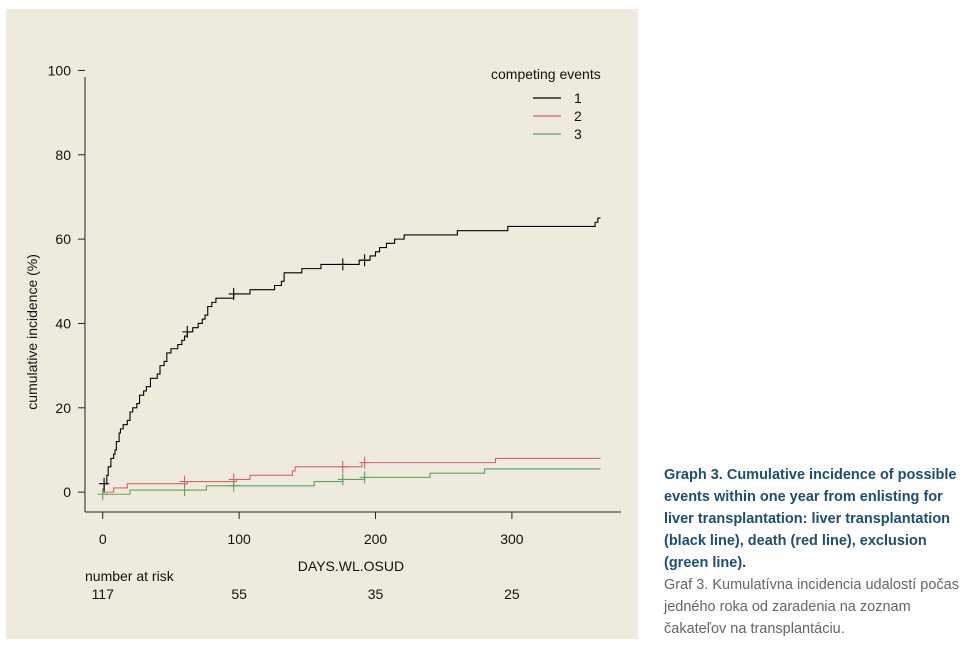  Describe the element at coordinates (130, 576) in the screenshot. I see `number-at-risk-label: number at risk` at that location.